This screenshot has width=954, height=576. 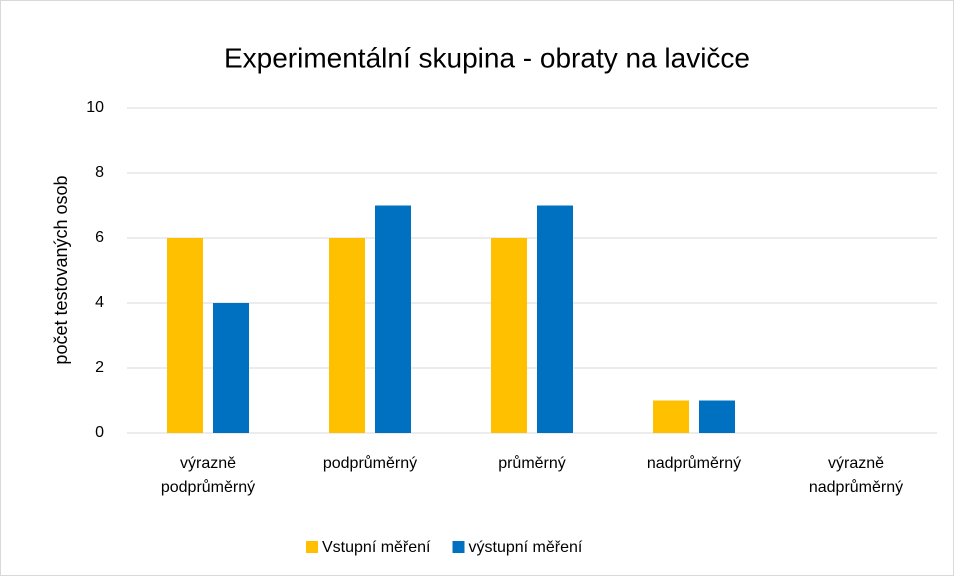 What do you see at coordinates (526, 547) in the screenshot?
I see `legend-label: výstupní měření` at bounding box center [526, 547].